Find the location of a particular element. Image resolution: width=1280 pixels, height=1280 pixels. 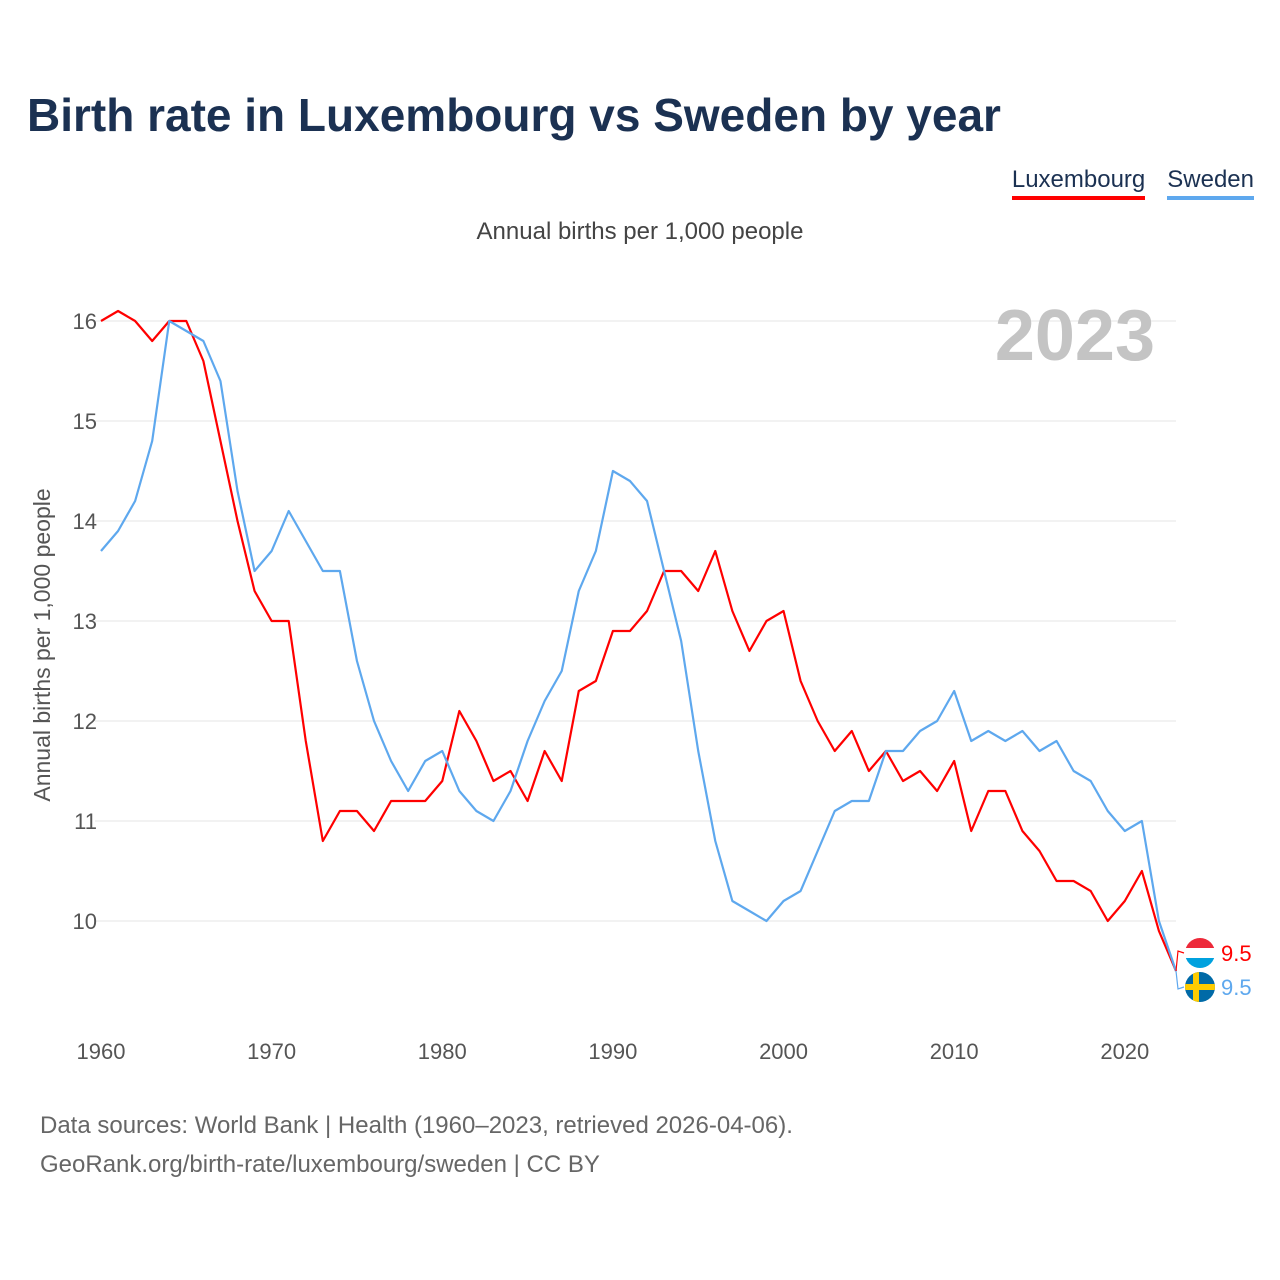

x-tick-label: 2020 is located at coordinates (1124, 1051).